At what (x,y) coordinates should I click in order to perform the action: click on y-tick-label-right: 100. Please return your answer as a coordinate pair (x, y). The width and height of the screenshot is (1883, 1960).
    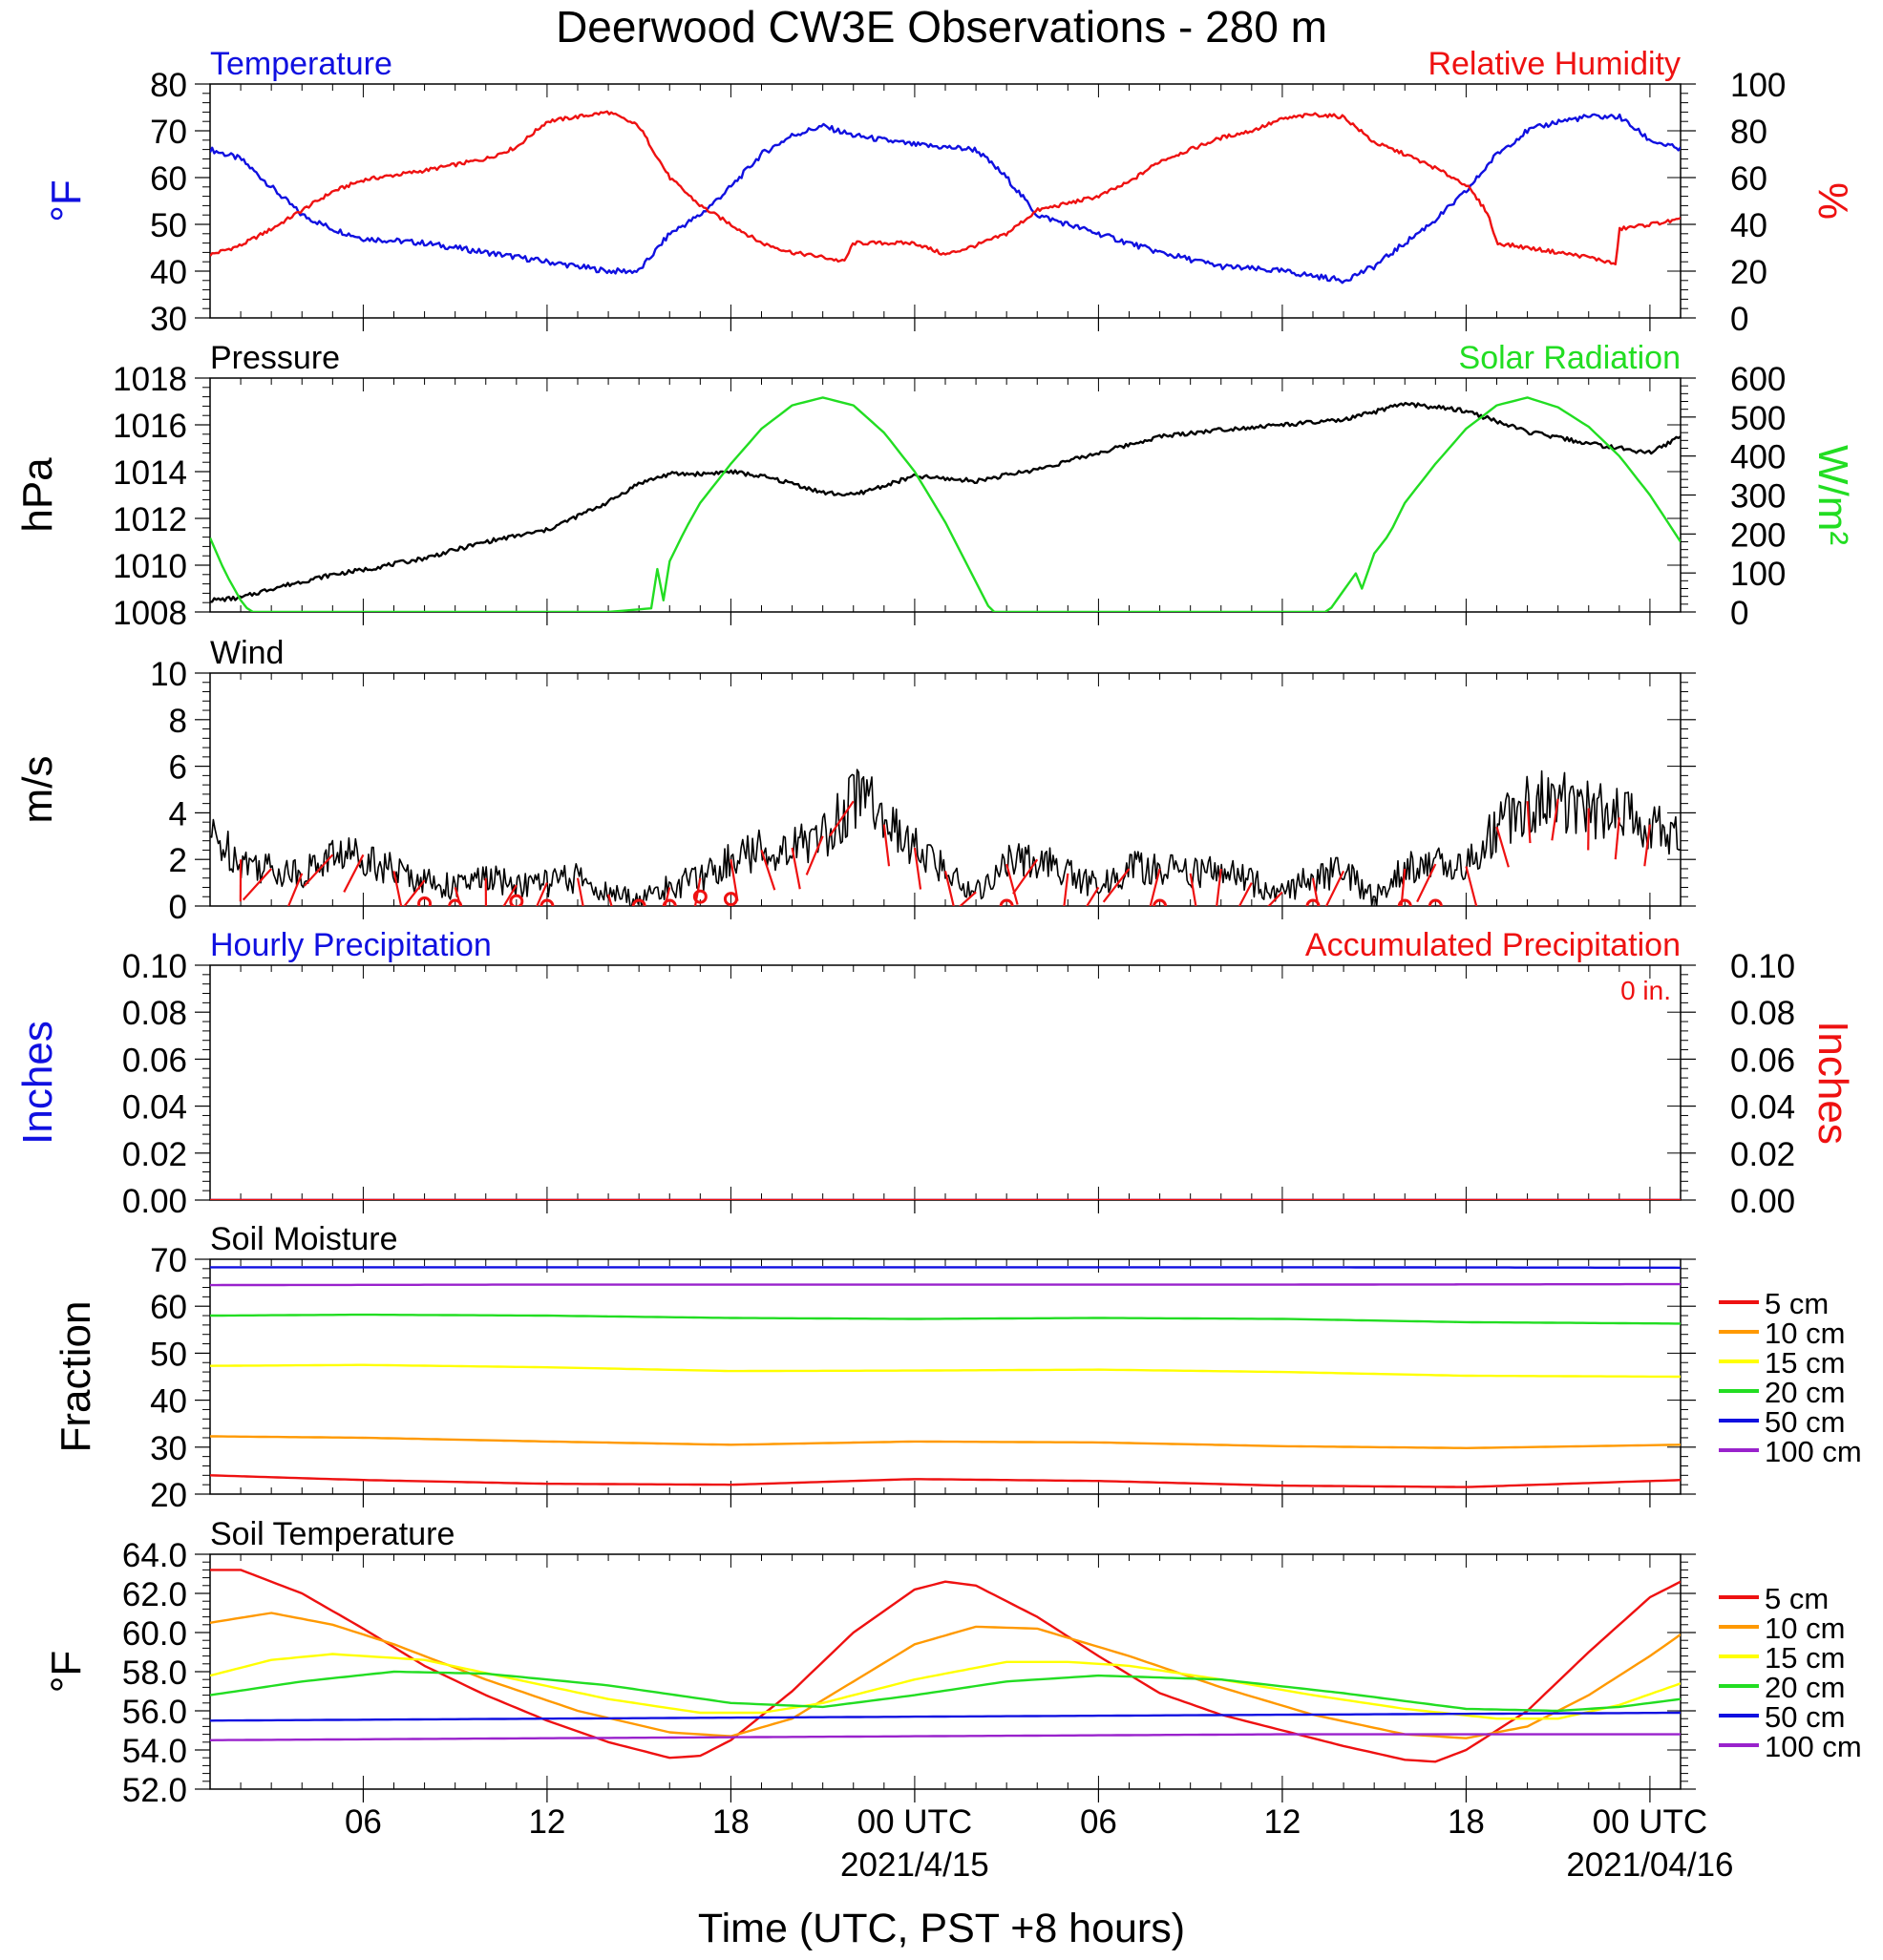
    Looking at the image, I should click on (1758, 85).